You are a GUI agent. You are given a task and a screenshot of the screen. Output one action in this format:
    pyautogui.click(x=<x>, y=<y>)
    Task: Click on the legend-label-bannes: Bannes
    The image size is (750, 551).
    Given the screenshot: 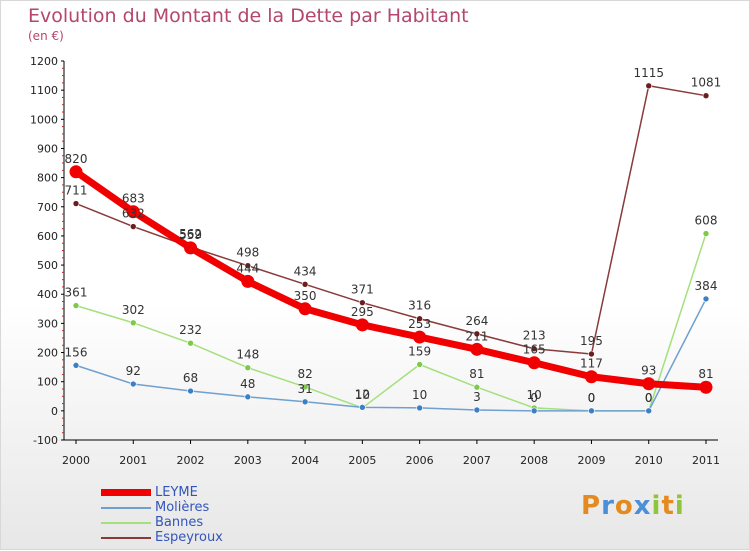 What is the action you would take?
    pyautogui.click(x=179, y=522)
    